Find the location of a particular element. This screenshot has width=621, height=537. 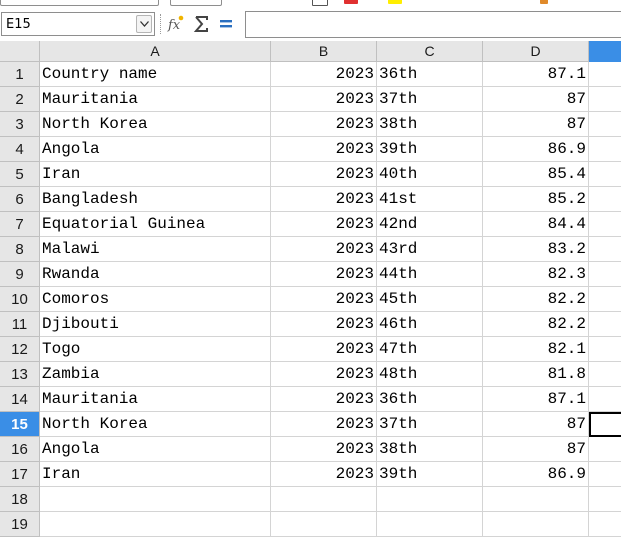

cell-c4: 39th is located at coordinates (430, 149).